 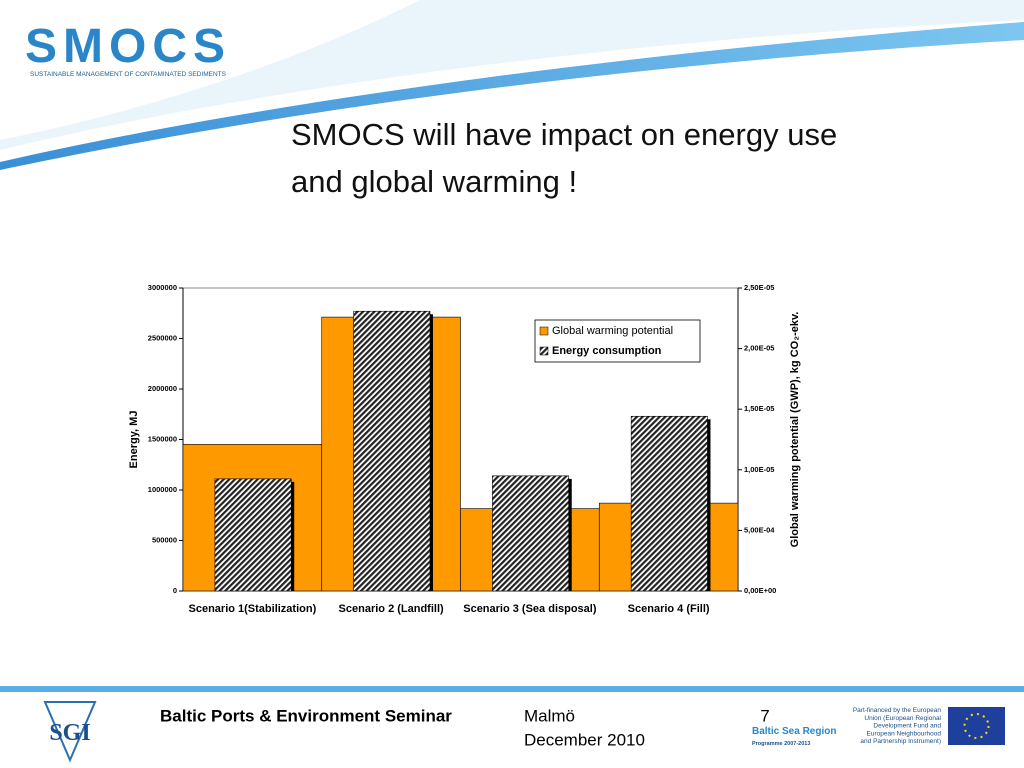 I want to click on eu-flag, so click(x=976, y=726).